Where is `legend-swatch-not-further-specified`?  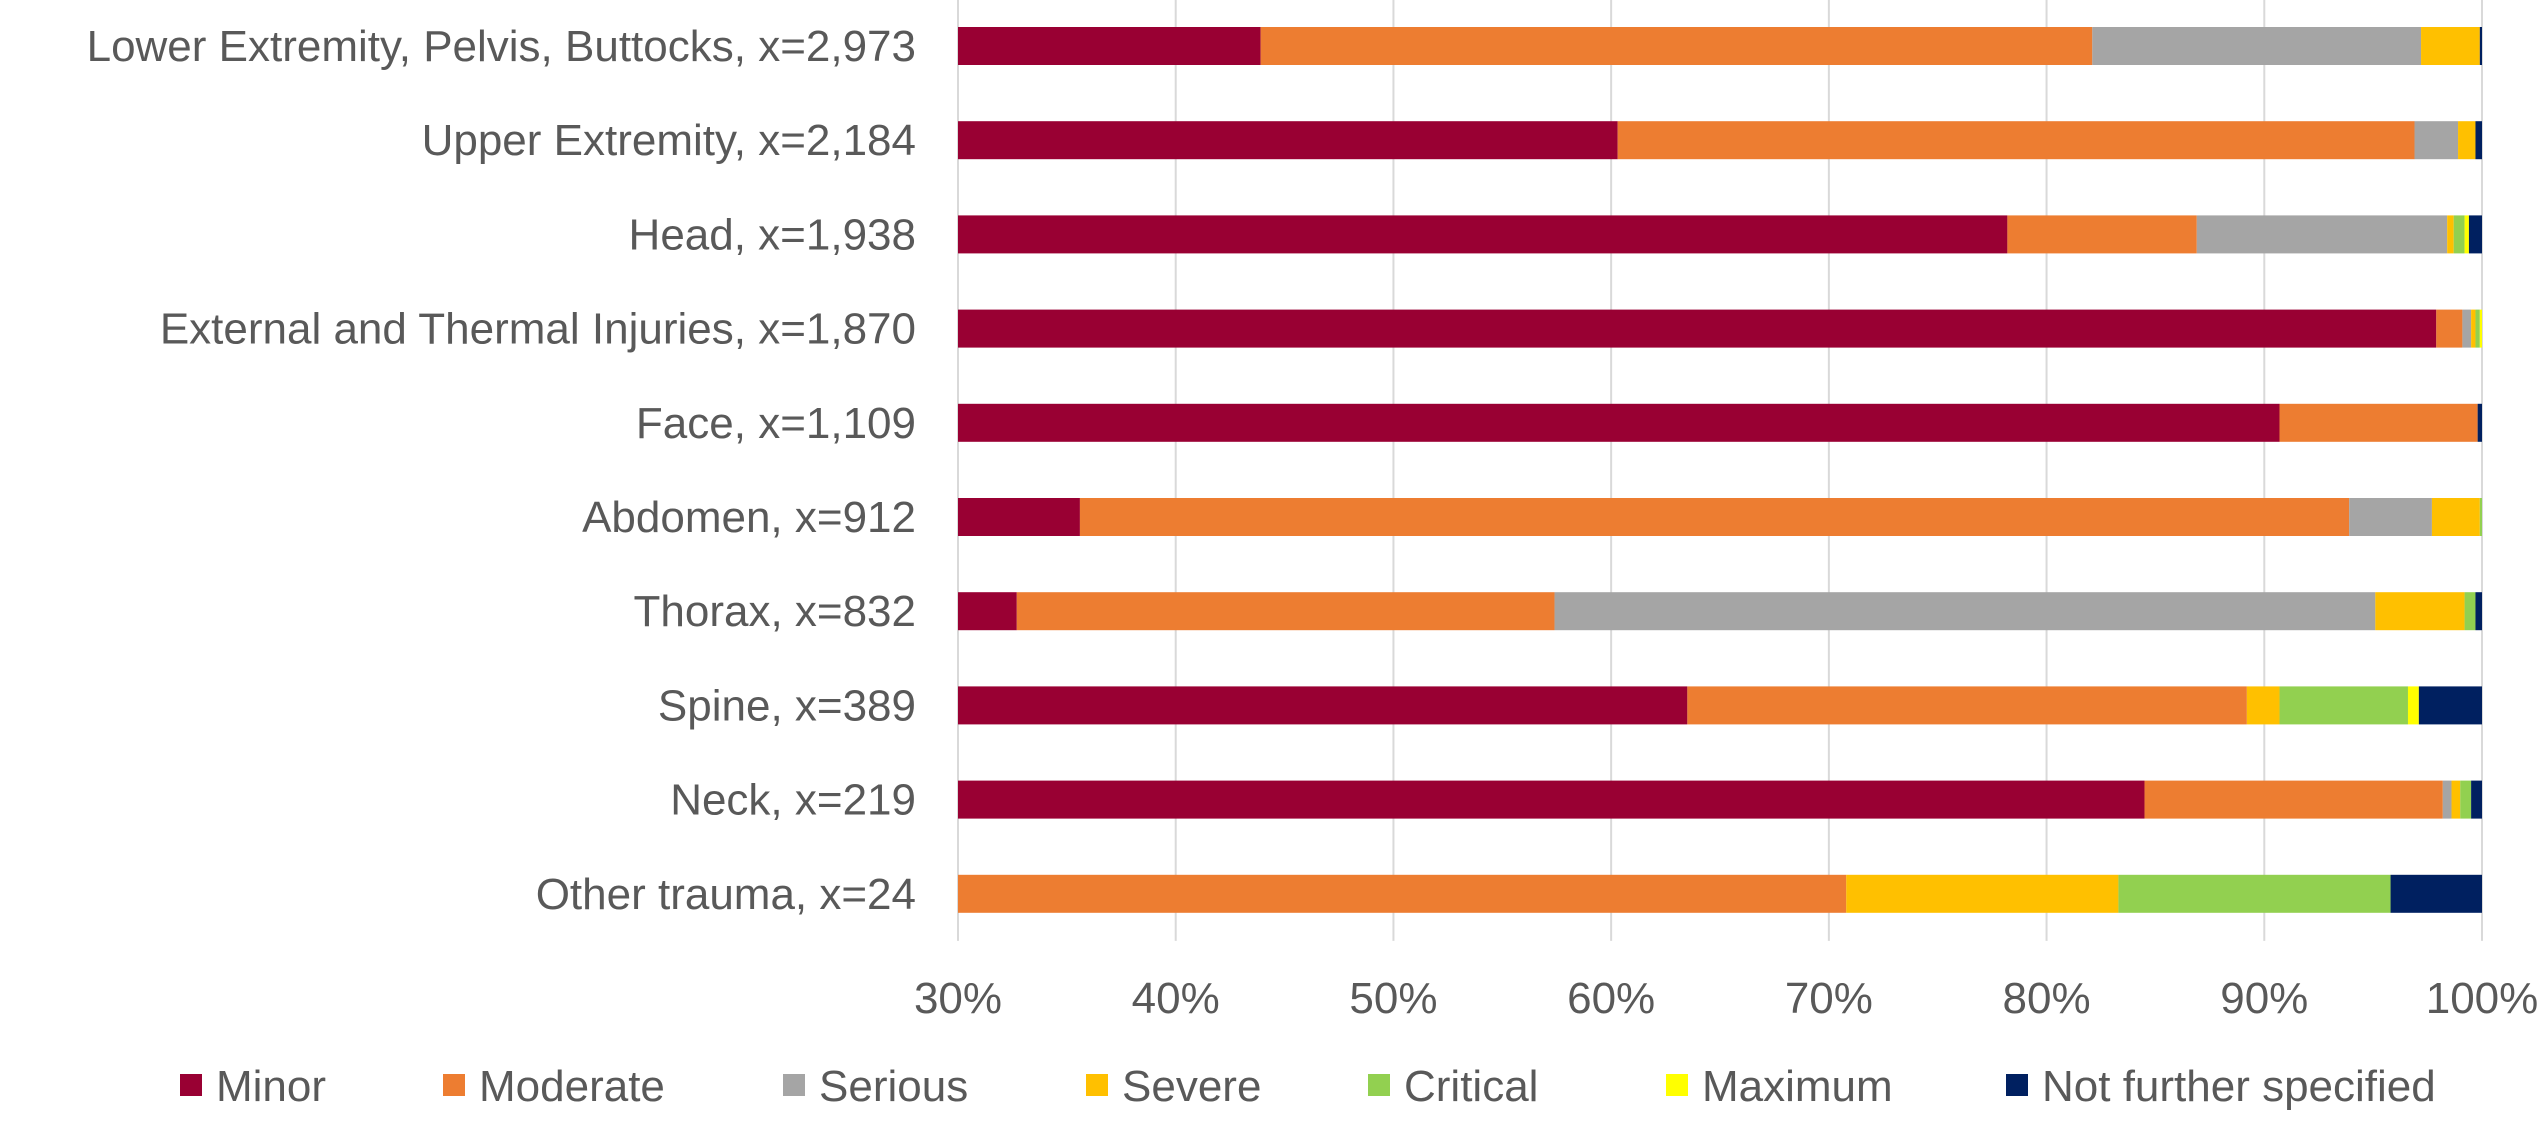
legend-swatch-not-further-specified is located at coordinates (2017, 1085).